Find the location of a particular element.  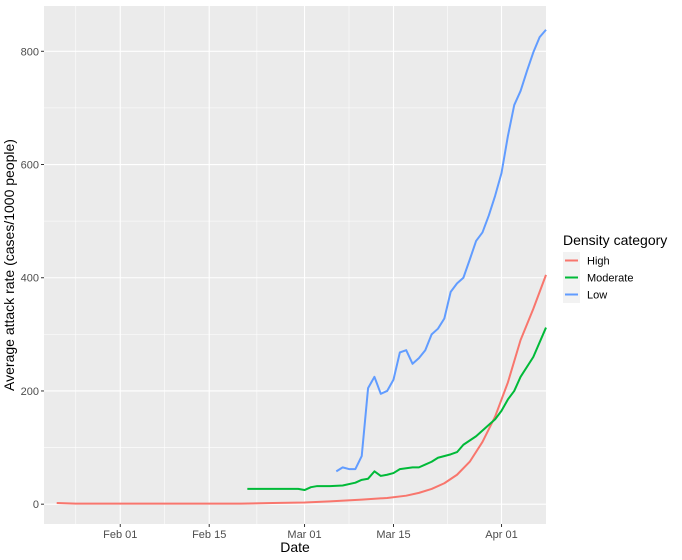

x-axis: Feb 01 Feb 15 Mar 01 Mar 15 Apr 01 is located at coordinates (310, 532).